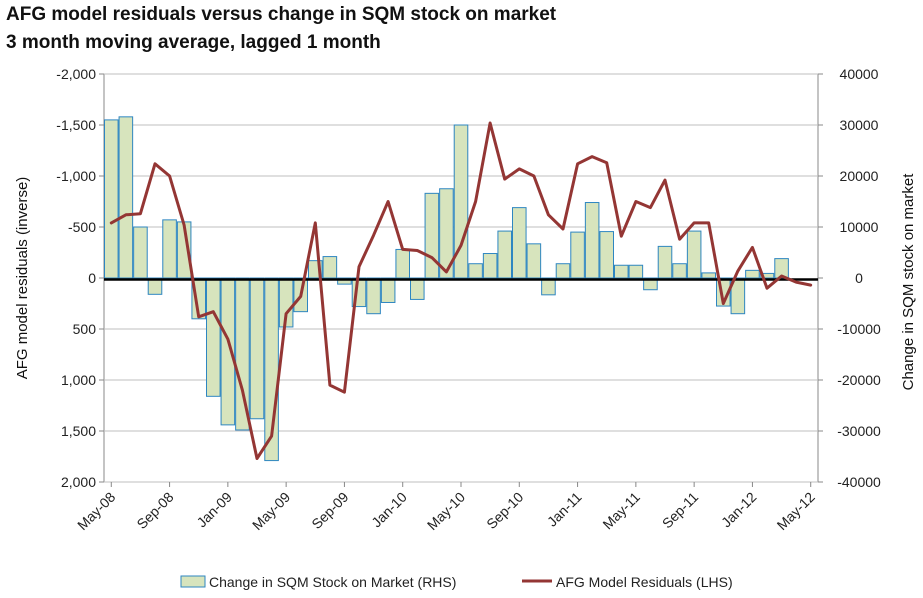 This screenshot has height=598, width=923. Describe the element at coordinates (446, 511) in the screenshot. I see `x-tick-label: May-10` at that location.